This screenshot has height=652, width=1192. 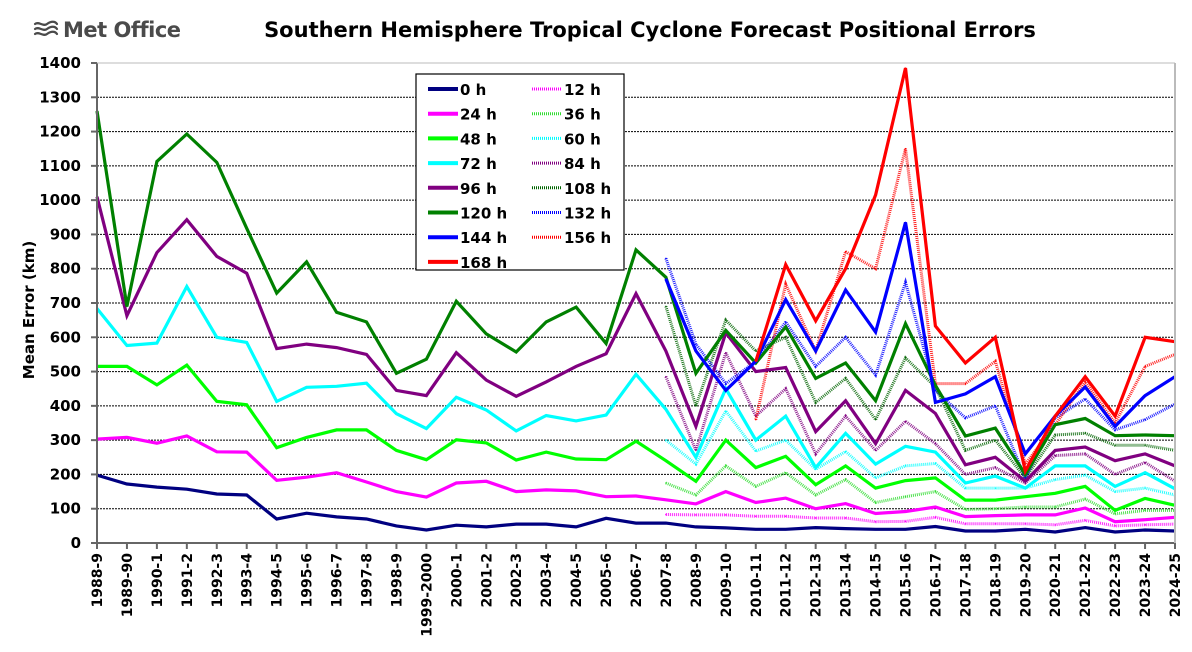 What do you see at coordinates (65, 269) in the screenshot?
I see `y-tick-label: 800` at bounding box center [65, 269].